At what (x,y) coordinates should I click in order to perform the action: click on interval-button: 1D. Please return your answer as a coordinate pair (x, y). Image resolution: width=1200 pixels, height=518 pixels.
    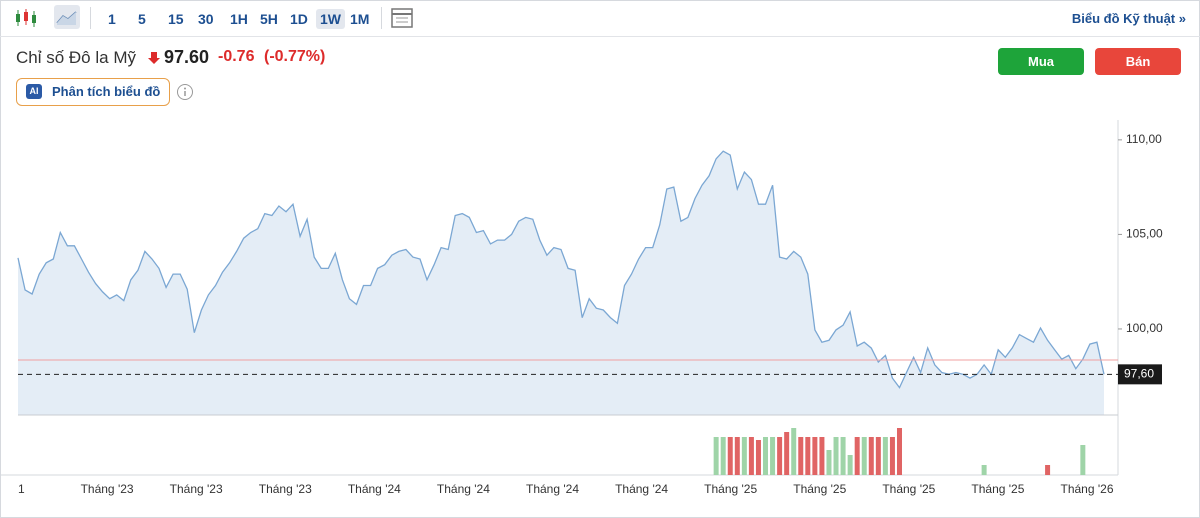
    Looking at the image, I should click on (299, 19).